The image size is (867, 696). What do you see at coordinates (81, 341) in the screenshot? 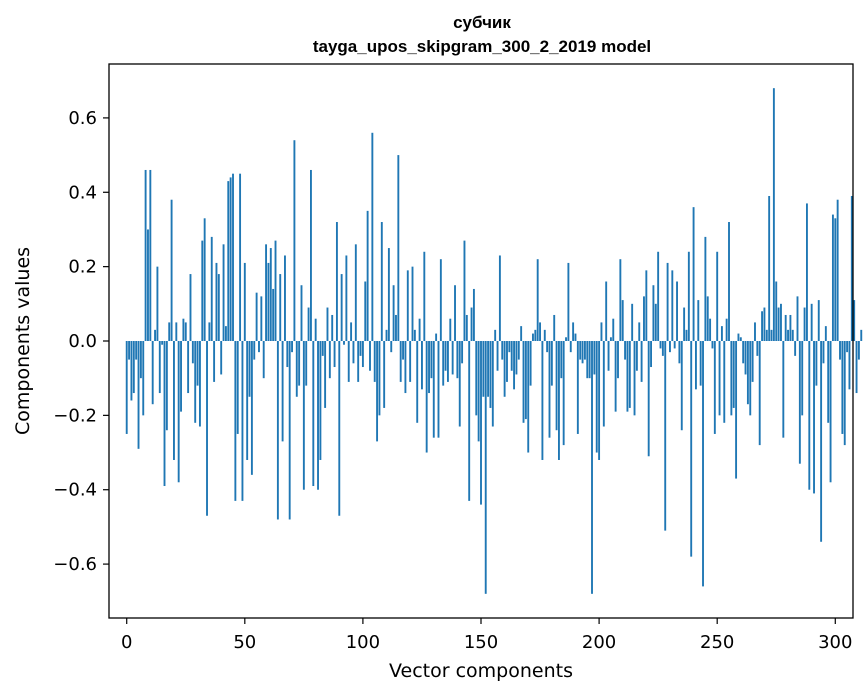
I see `y-axis-ticks: −0.6 −0.4 −0.2 0.0 0.2 0.4 0.6` at bounding box center [81, 341].